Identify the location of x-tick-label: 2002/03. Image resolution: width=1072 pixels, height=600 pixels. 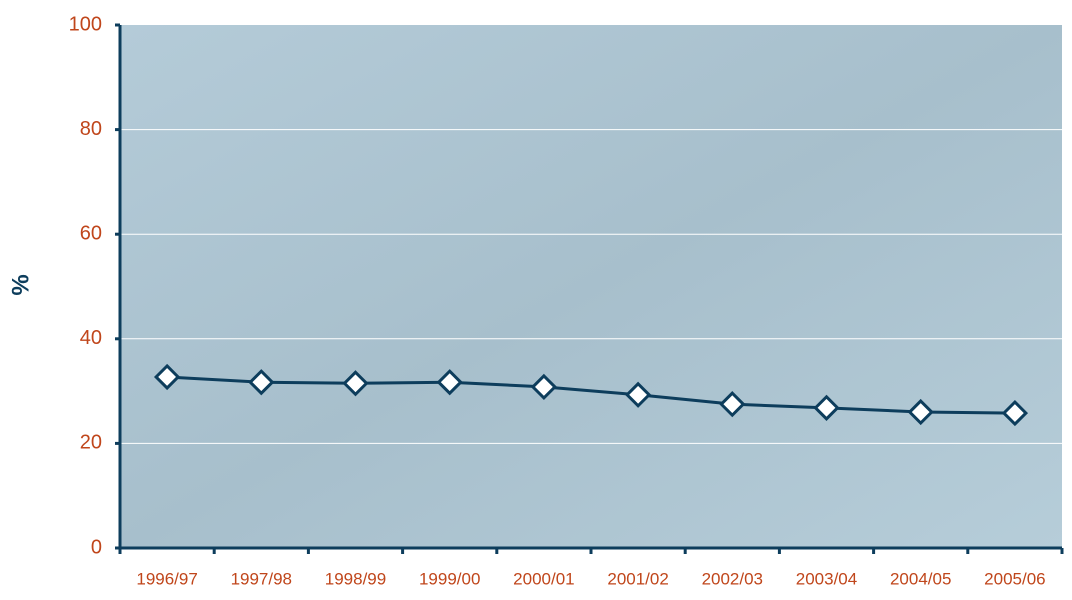
(732, 578).